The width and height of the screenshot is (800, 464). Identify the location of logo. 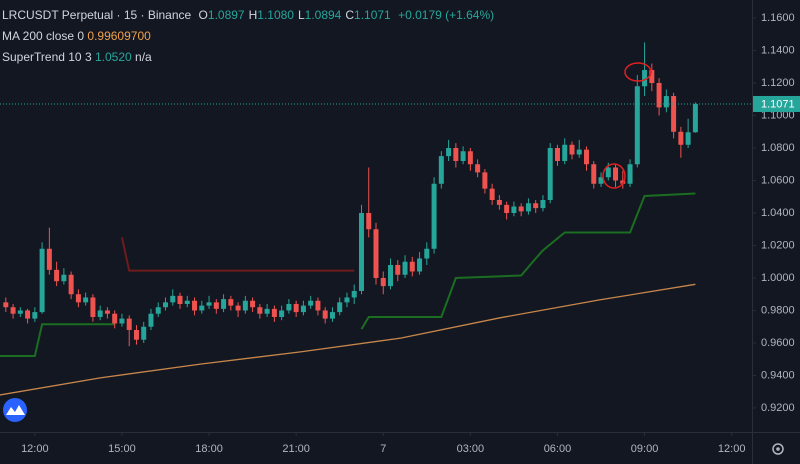
(15, 410).